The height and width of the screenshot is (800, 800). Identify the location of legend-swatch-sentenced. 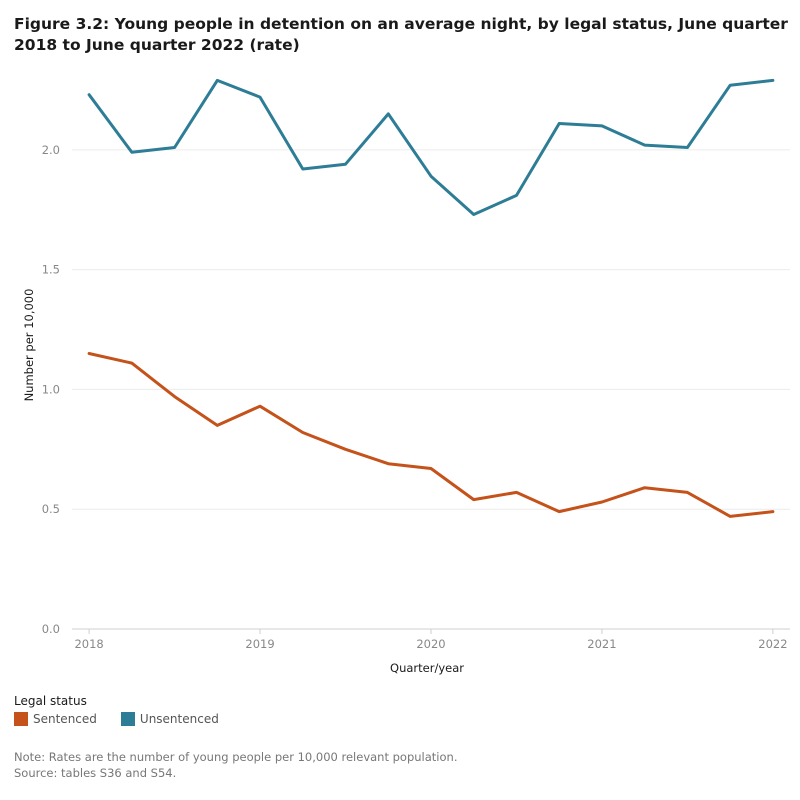
(21, 719).